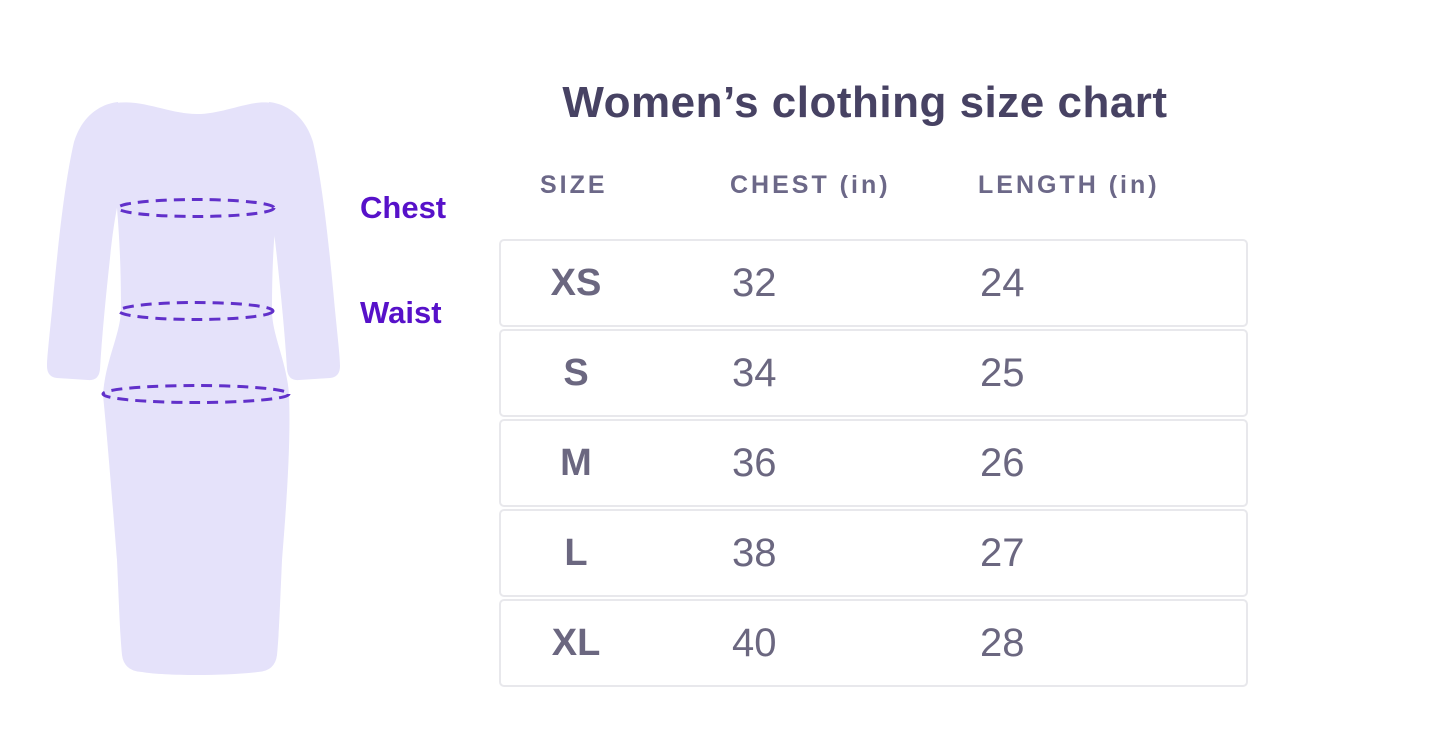 The image size is (1445, 731). I want to click on chest-measure-line, so click(196, 208).